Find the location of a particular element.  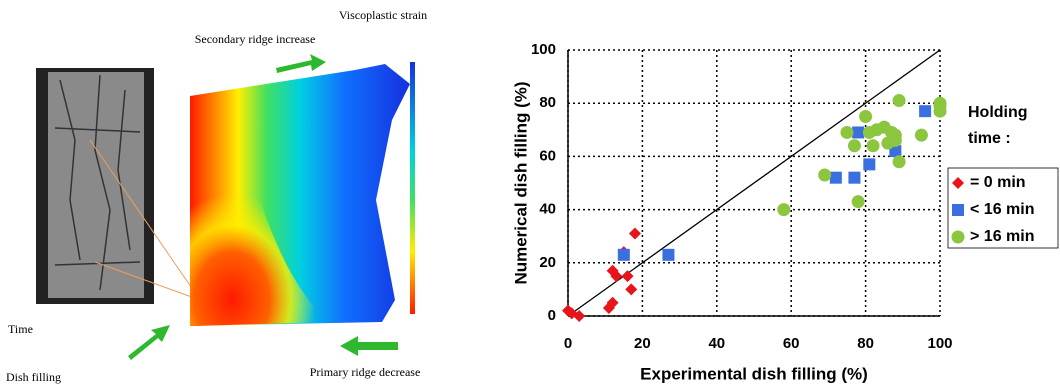

annotation: Time is located at coordinates (20, 329).